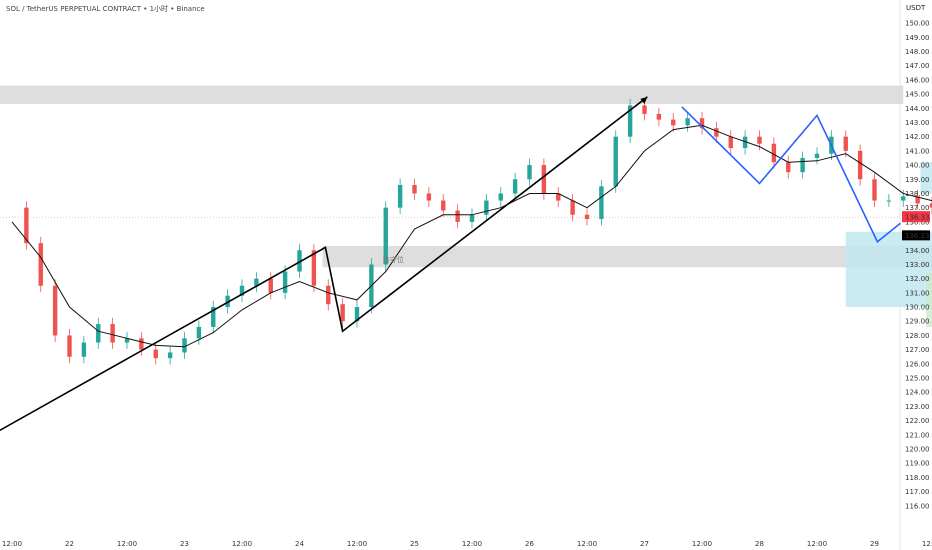 The image size is (932, 550). Describe the element at coordinates (917, 151) in the screenshot. I see `y-tick-label: 141.00` at that location.